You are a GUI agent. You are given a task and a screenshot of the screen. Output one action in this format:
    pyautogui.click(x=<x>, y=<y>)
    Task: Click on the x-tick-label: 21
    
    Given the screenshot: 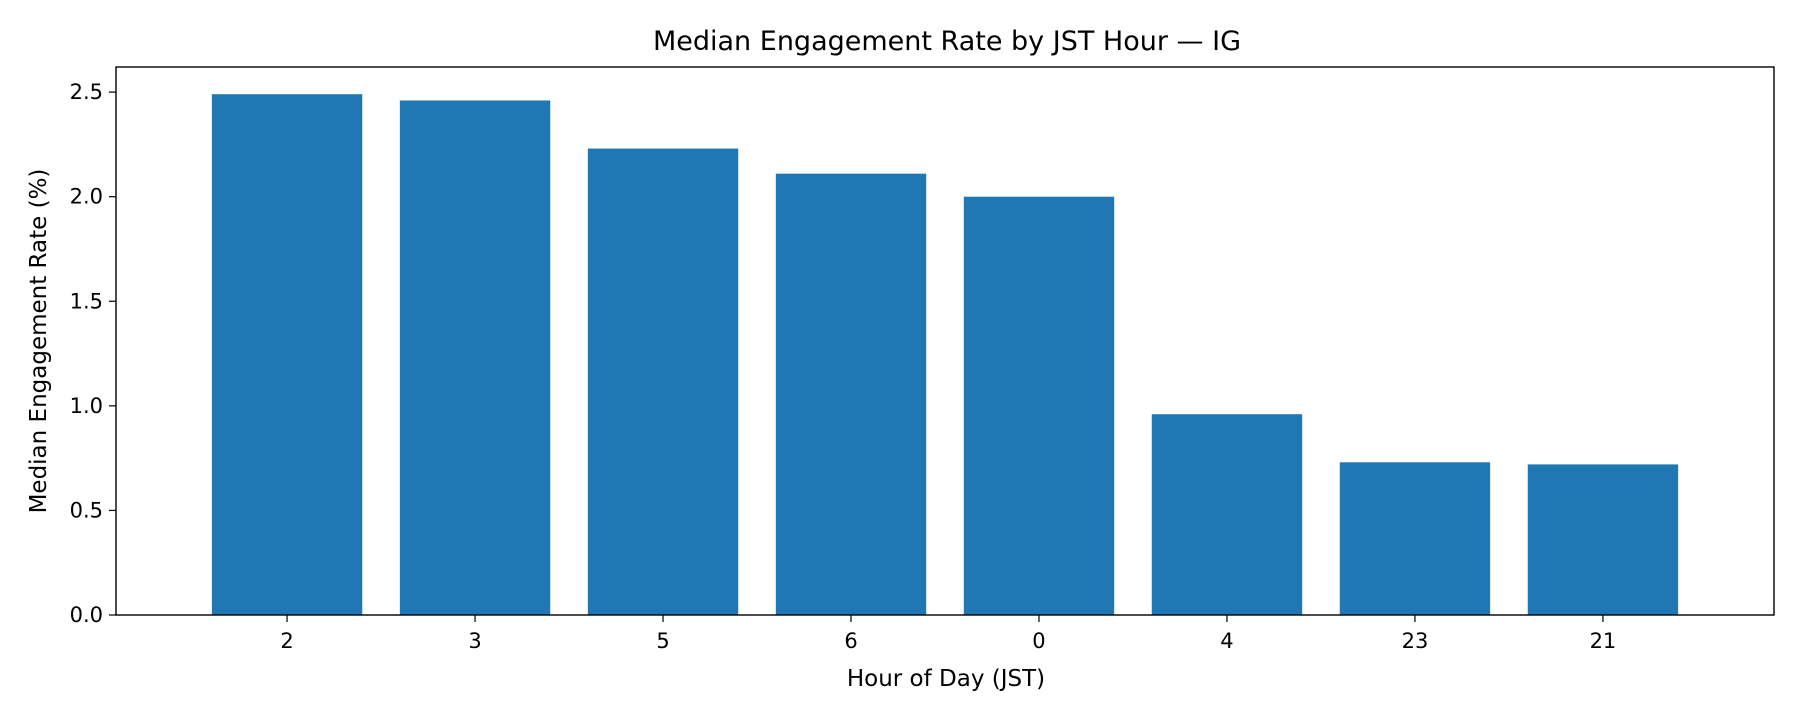 What is the action you would take?
    pyautogui.click(x=1603, y=641)
    